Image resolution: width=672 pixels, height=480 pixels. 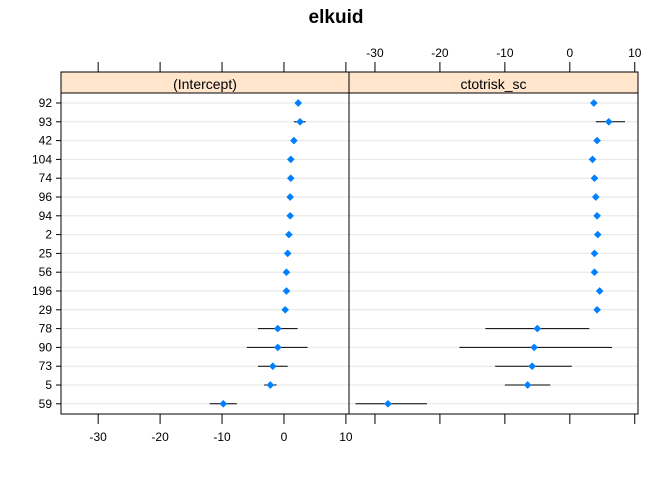 I want to click on y-tick-label: 94, so click(x=46, y=216).